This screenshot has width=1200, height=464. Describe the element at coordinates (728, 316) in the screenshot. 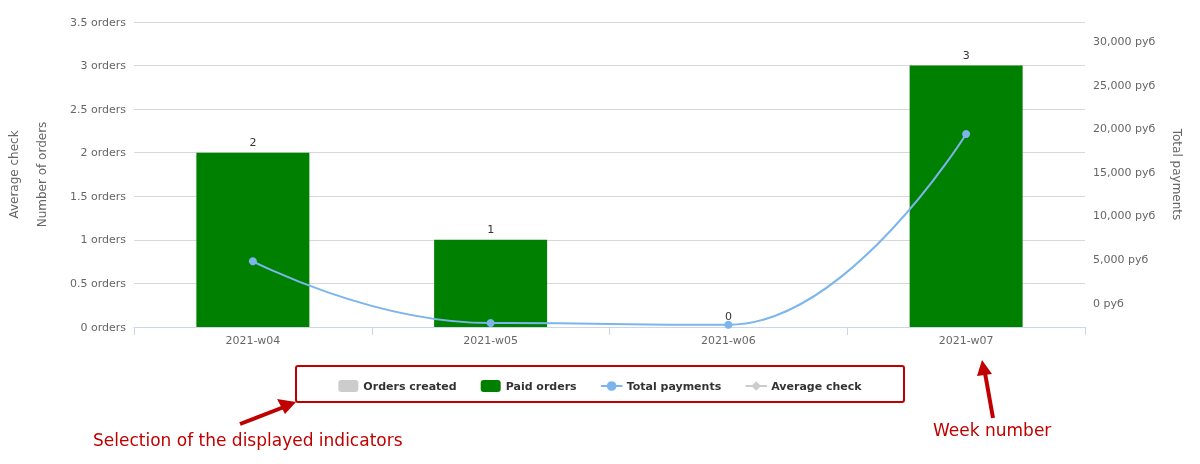

I see `data-label: 0` at that location.